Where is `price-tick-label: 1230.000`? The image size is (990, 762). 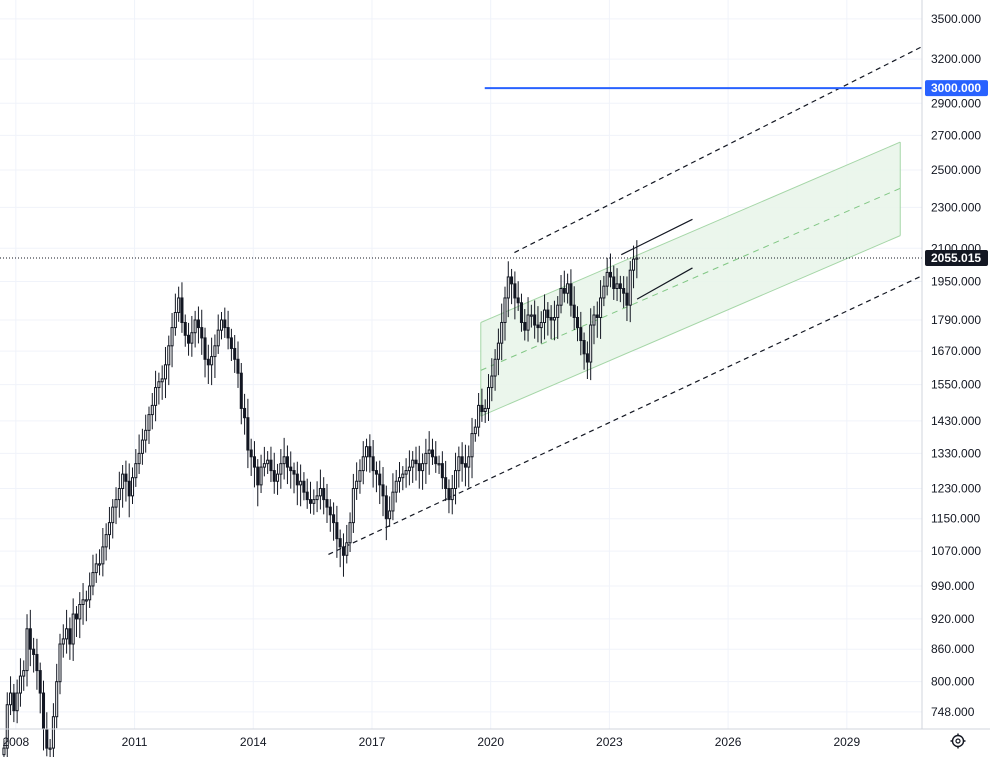 price-tick-label: 1230.000 is located at coordinates (956, 488).